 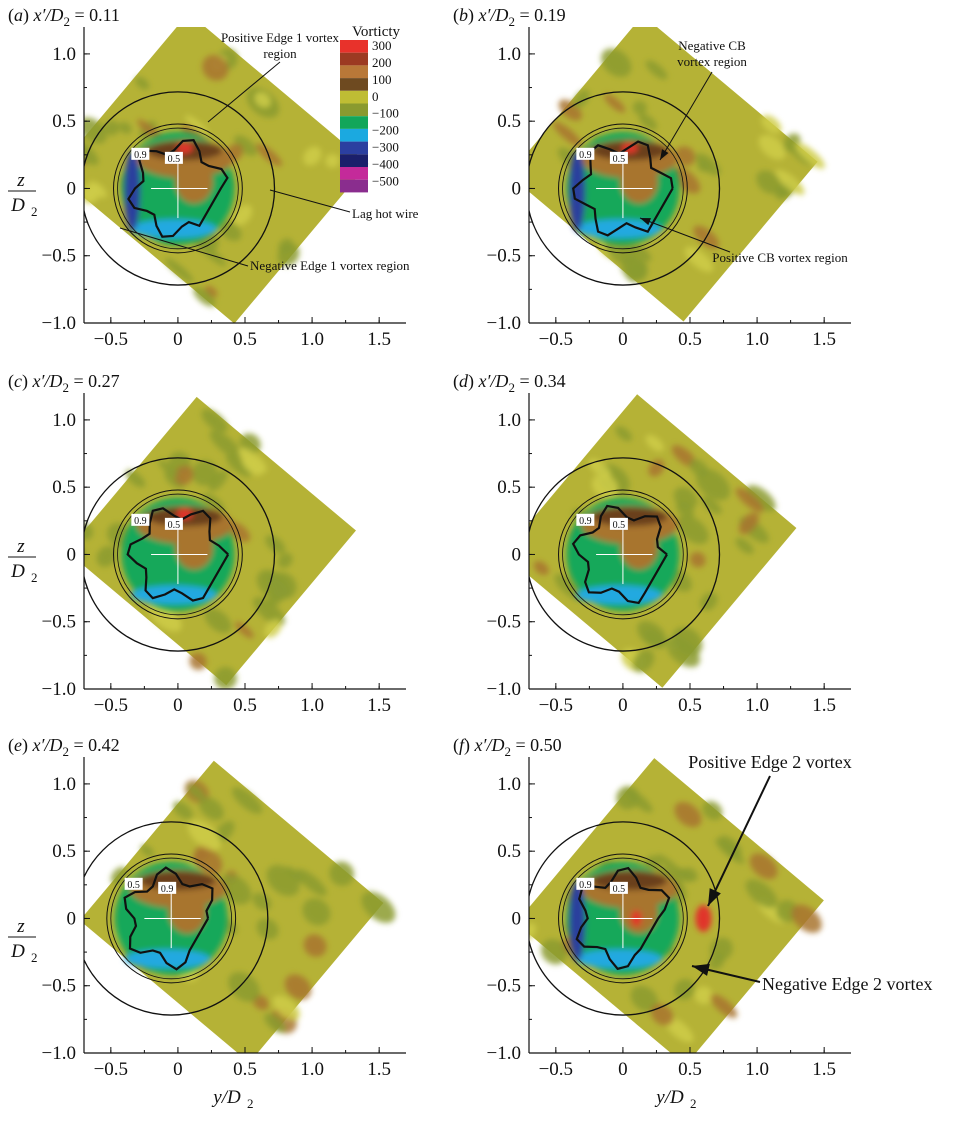 I want to click on panel-title: (a) x′/D2 = 0.11, so click(x=64, y=17).